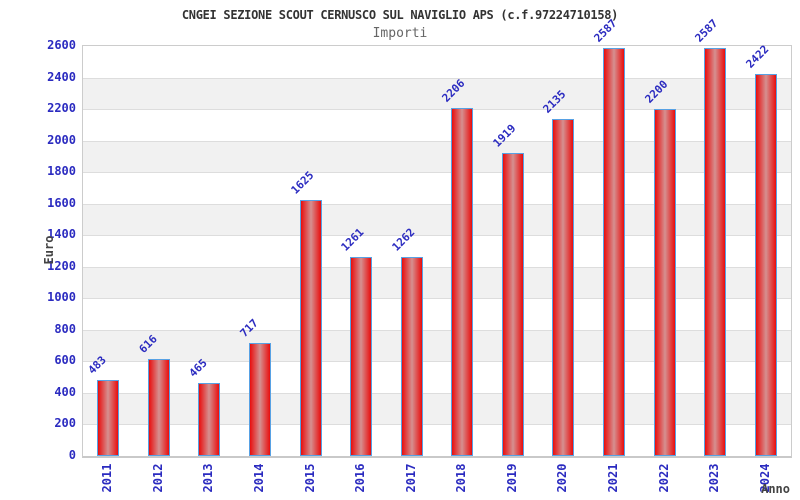 Image resolution: width=800 pixels, height=500 pixels. What do you see at coordinates (65, 360) in the screenshot?
I see `y-tick-label: 600` at bounding box center [65, 360].